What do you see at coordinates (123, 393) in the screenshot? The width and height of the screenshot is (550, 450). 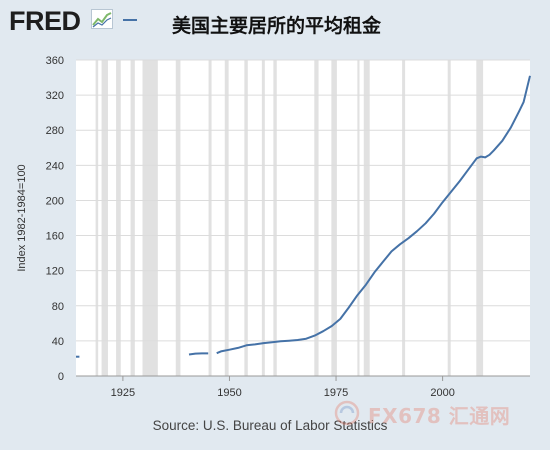 I see `x-tick-label: 1925` at bounding box center [123, 393].